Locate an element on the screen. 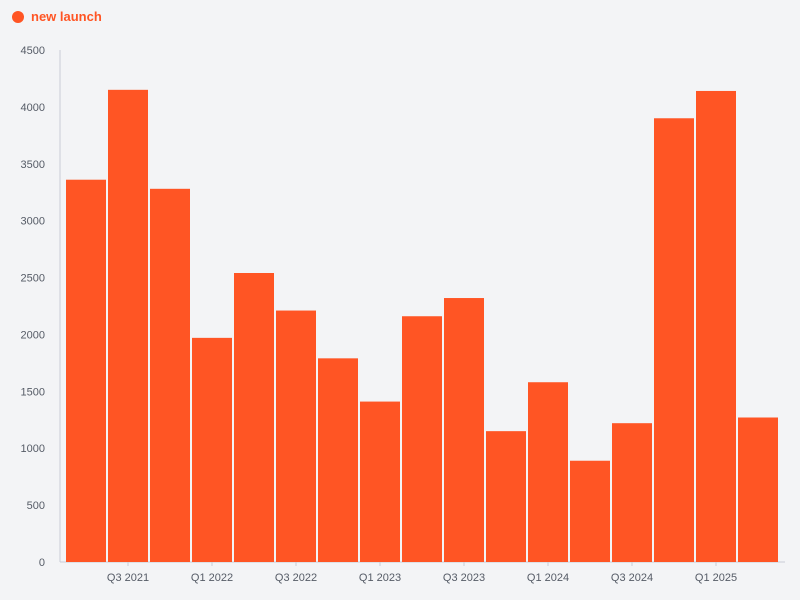  x-tick-label: Q1 2023 is located at coordinates (380, 578).